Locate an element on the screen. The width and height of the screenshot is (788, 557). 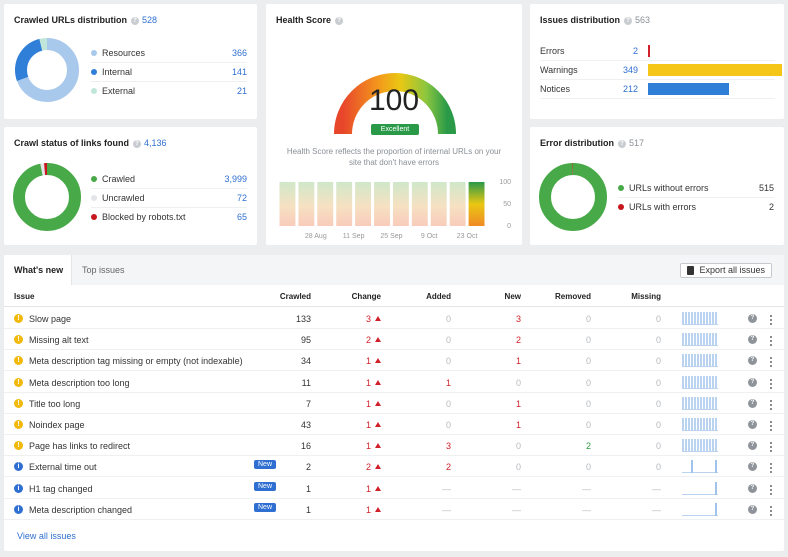
legend-value: 141 is located at coordinates (239, 72).